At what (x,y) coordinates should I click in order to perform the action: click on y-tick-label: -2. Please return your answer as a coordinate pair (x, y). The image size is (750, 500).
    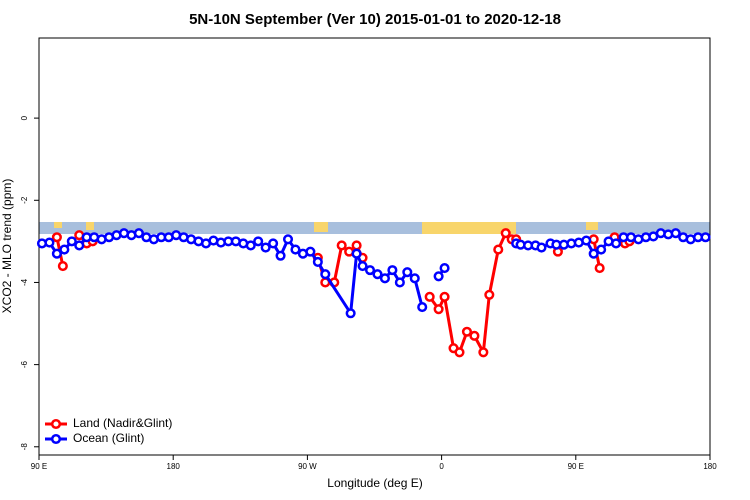
    Looking at the image, I should click on (24, 200).